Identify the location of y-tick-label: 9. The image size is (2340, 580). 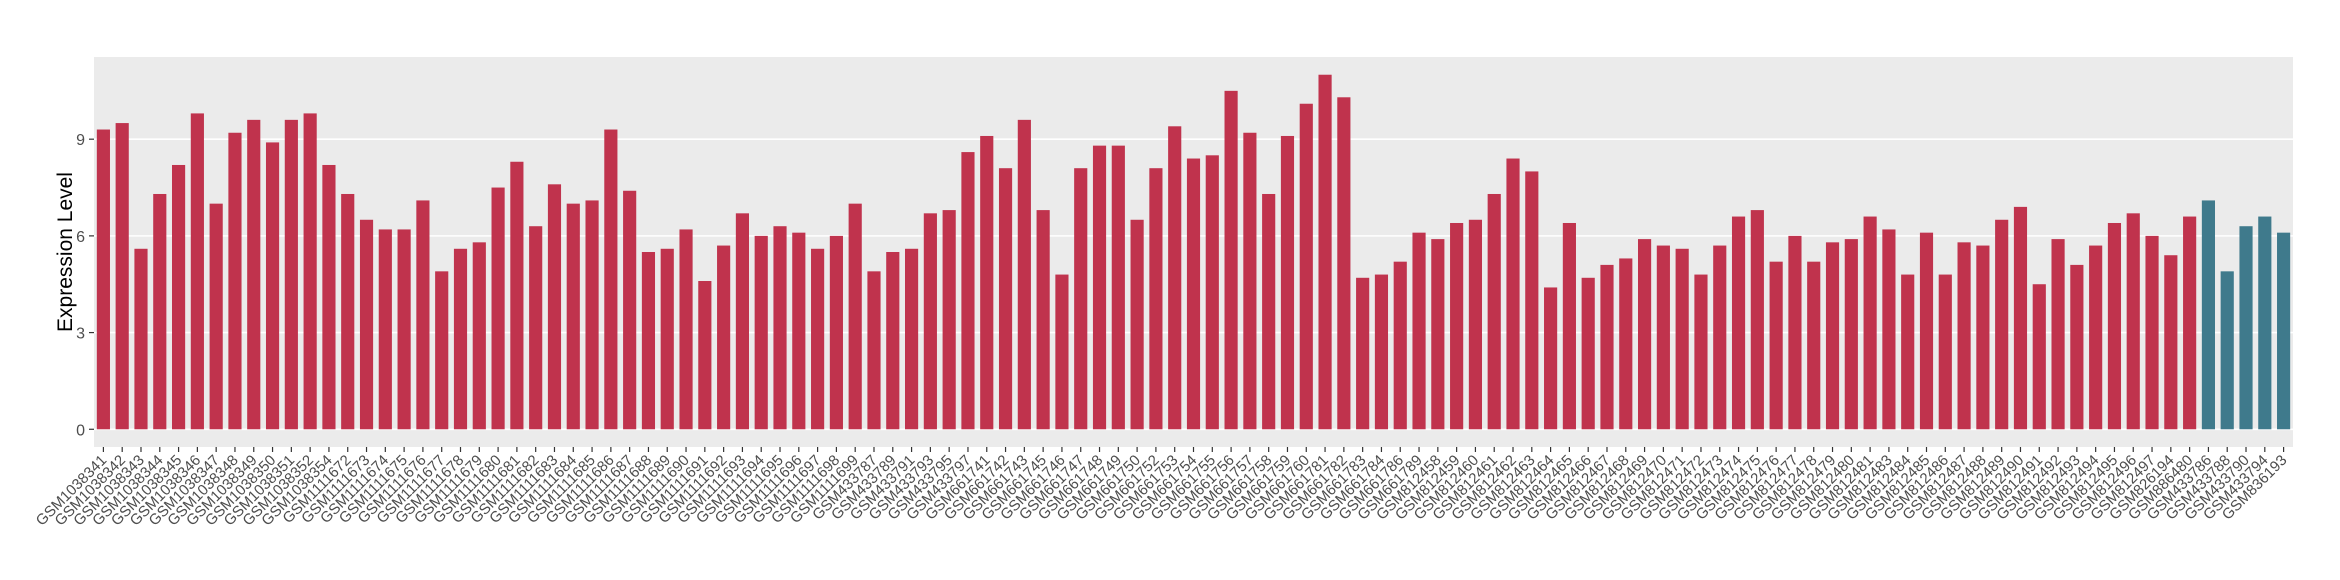
(80, 140).